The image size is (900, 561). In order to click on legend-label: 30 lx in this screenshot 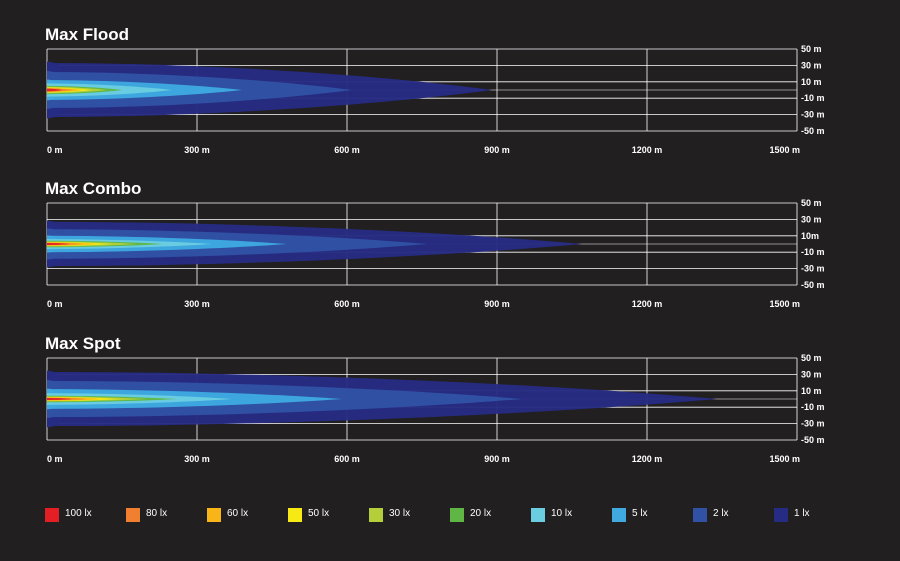, I will do `click(400, 513)`.